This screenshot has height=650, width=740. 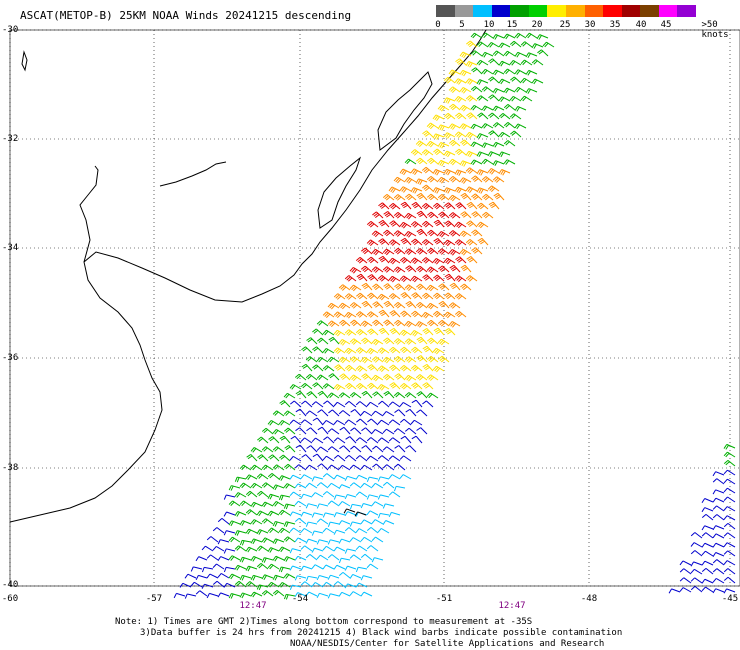 What do you see at coordinates (512, 25) in the screenshot?
I see `scale-label: 15` at bounding box center [512, 25].